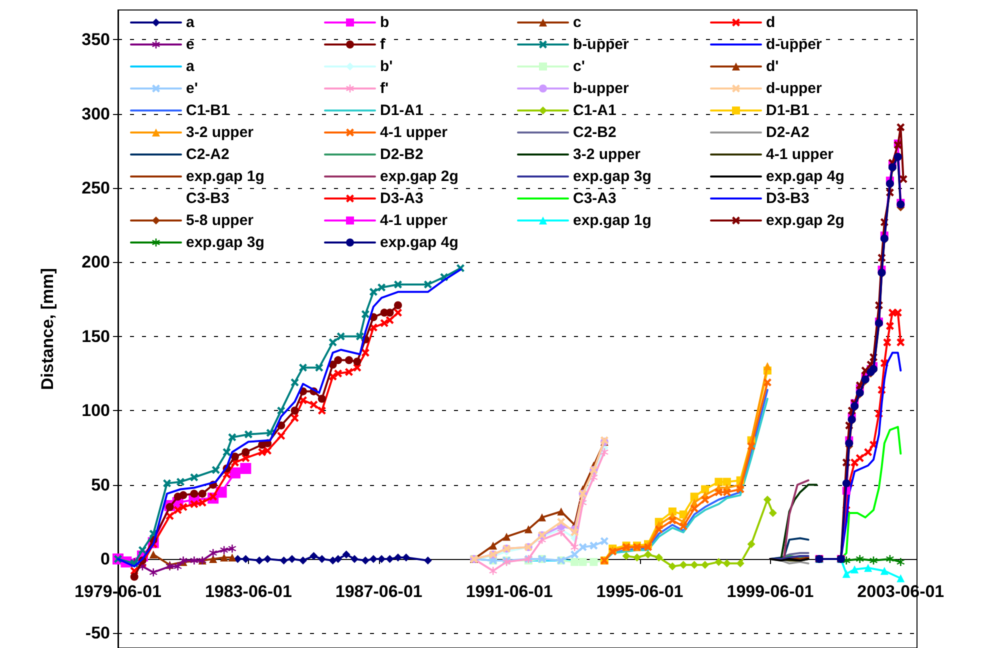 Image resolution: width=985 pixels, height=648 pixels. I want to click on y-tick-label: 200, so click(96, 262).